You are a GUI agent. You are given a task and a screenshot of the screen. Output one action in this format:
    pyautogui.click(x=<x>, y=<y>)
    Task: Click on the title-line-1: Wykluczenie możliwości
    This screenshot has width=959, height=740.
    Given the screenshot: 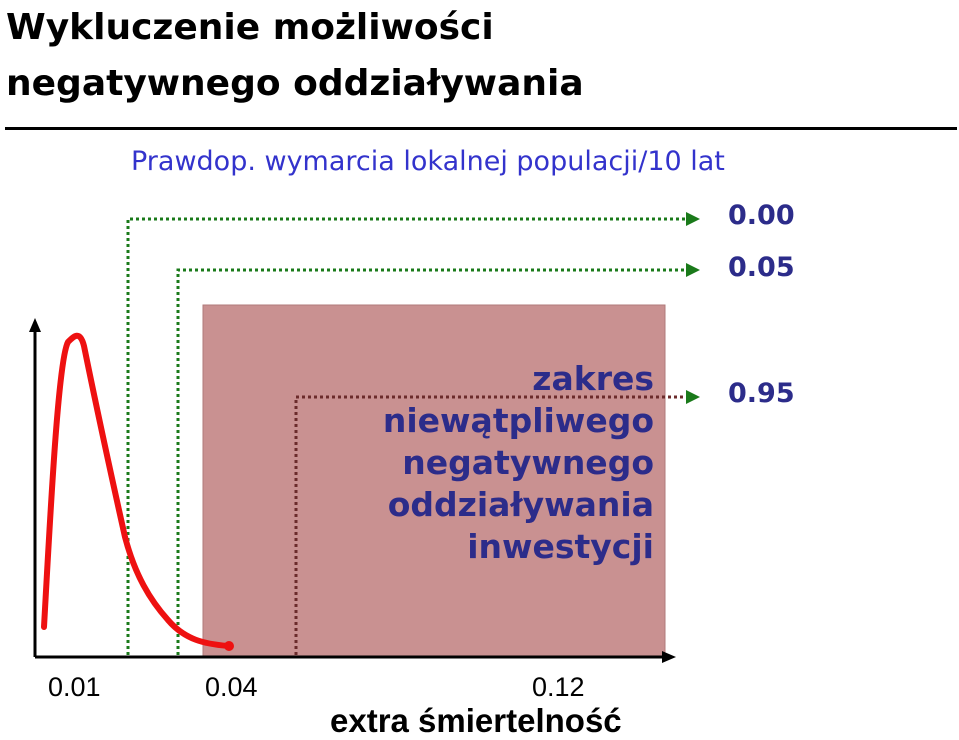 What is the action you would take?
    pyautogui.click(x=250, y=27)
    